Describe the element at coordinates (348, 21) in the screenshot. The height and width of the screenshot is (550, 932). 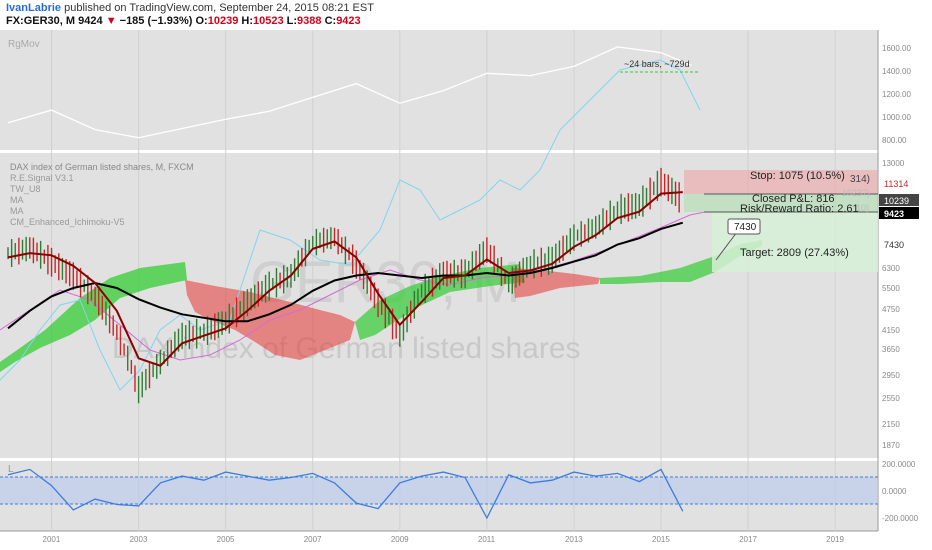
I see `close-value: 9423` at that location.